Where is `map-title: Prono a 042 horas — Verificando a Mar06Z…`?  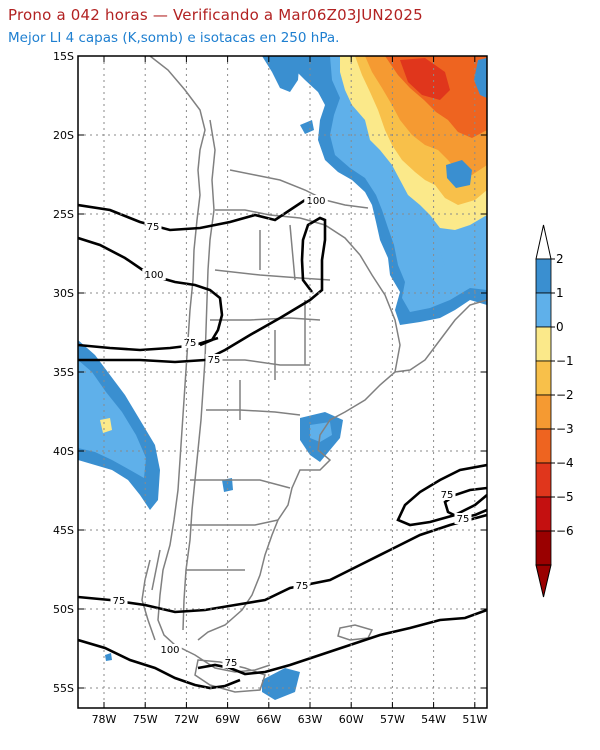
map-title: Prono a 042 horas — Verificando a Mar06Z… is located at coordinates (215, 15).